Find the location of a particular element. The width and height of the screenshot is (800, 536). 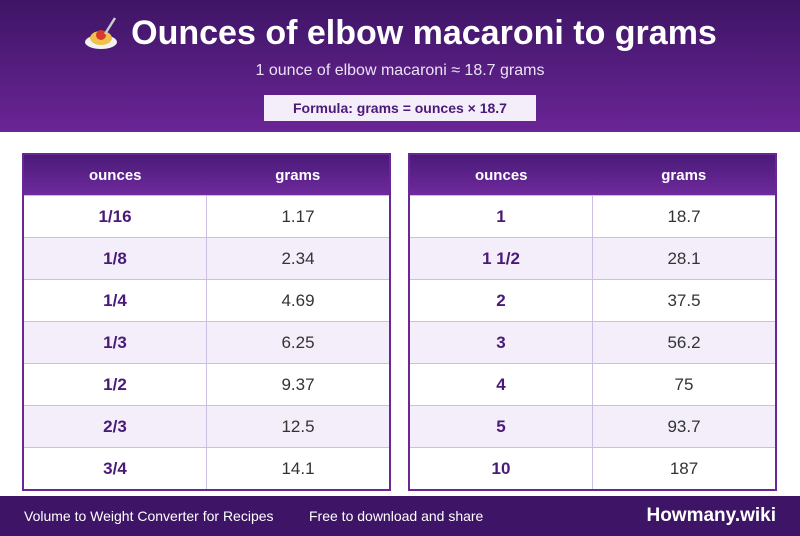

ounces-cell: 2/3 is located at coordinates (114, 426).